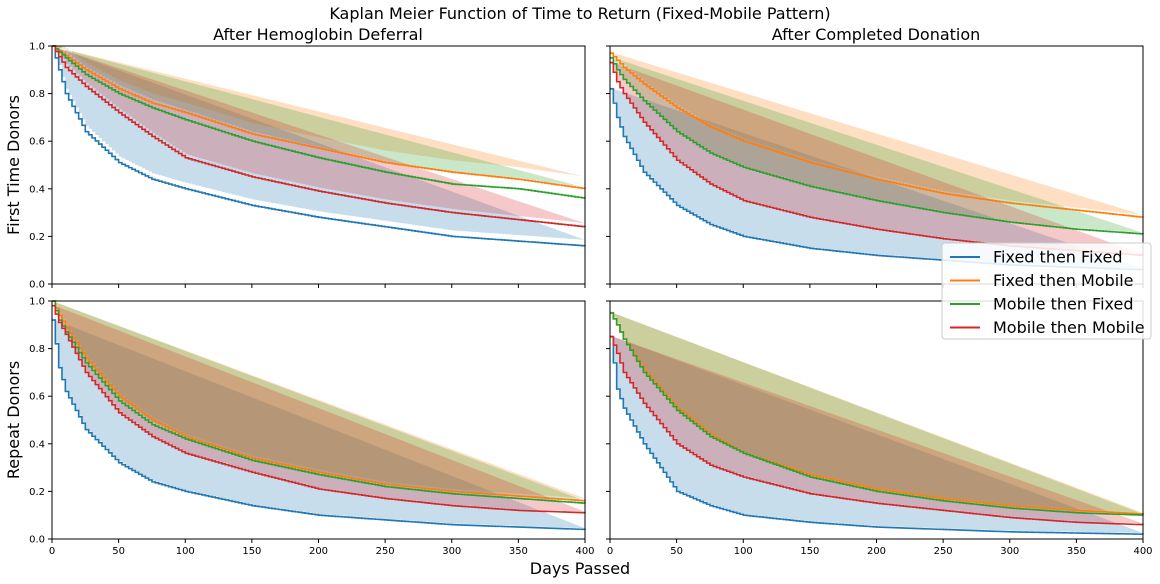 The height and width of the screenshot is (584, 1160). What do you see at coordinates (876, 34) in the screenshot?
I see `panel-title-completed-donation: After Completed Donation` at bounding box center [876, 34].